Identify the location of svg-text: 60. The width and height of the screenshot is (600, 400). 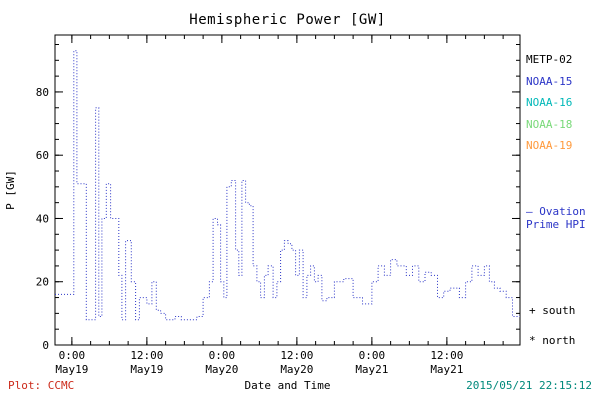
(42, 155).